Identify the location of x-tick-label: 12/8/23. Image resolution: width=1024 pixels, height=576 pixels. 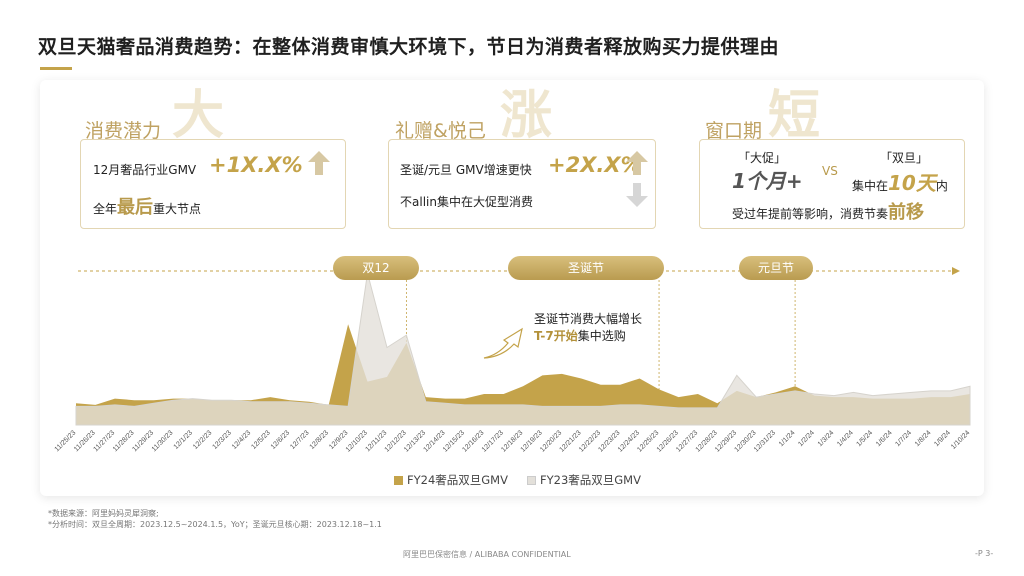
(320, 440).